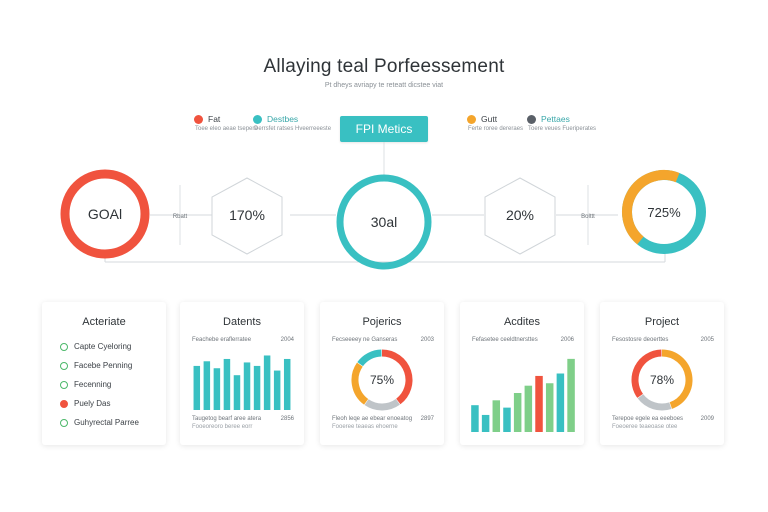 The width and height of the screenshot is (768, 512). I want to click on card-acdites-title: Acdites, so click(522, 322).